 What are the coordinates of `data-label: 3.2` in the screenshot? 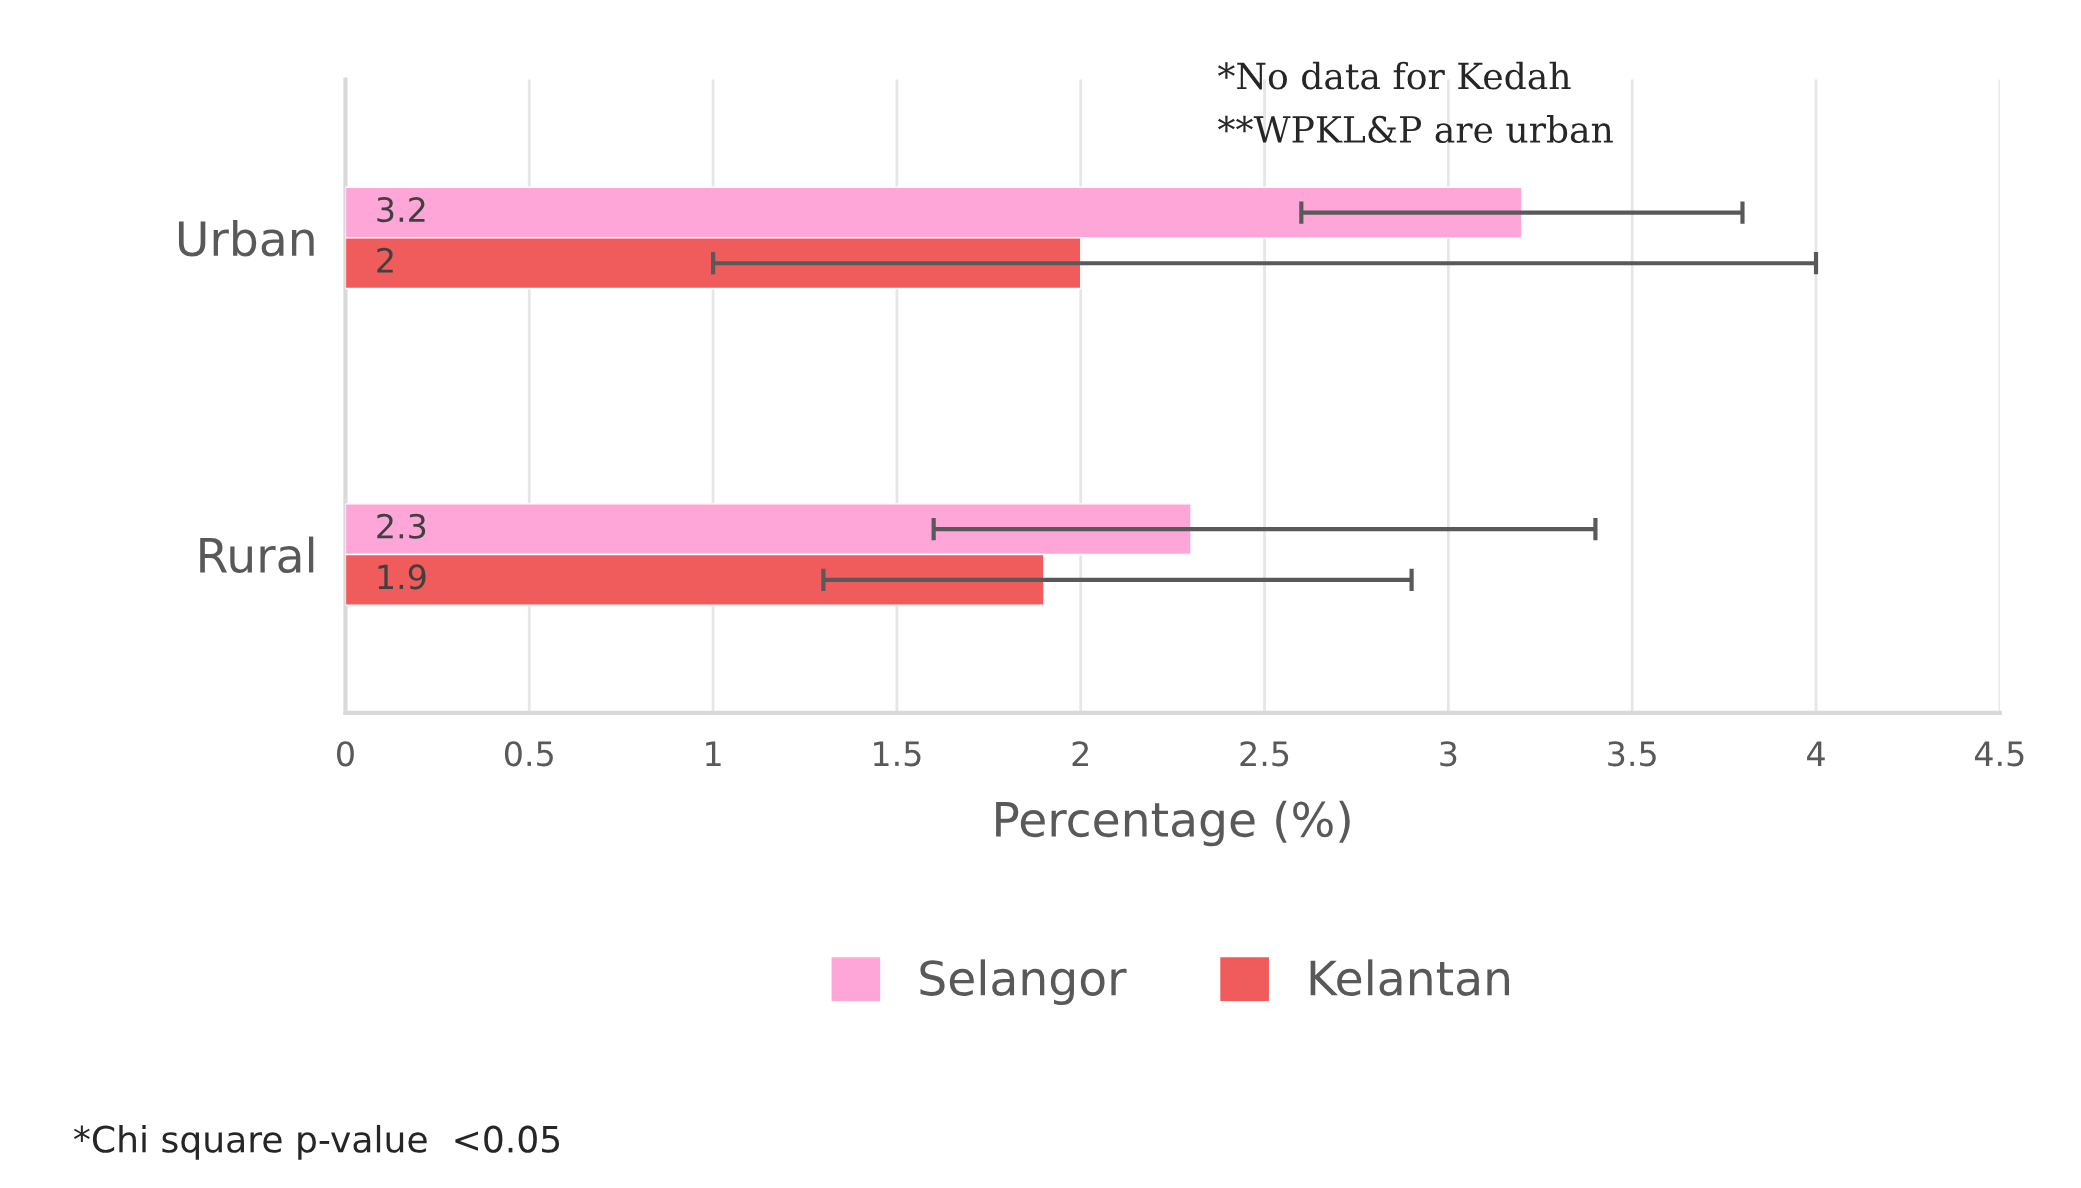 It's located at (401, 210).